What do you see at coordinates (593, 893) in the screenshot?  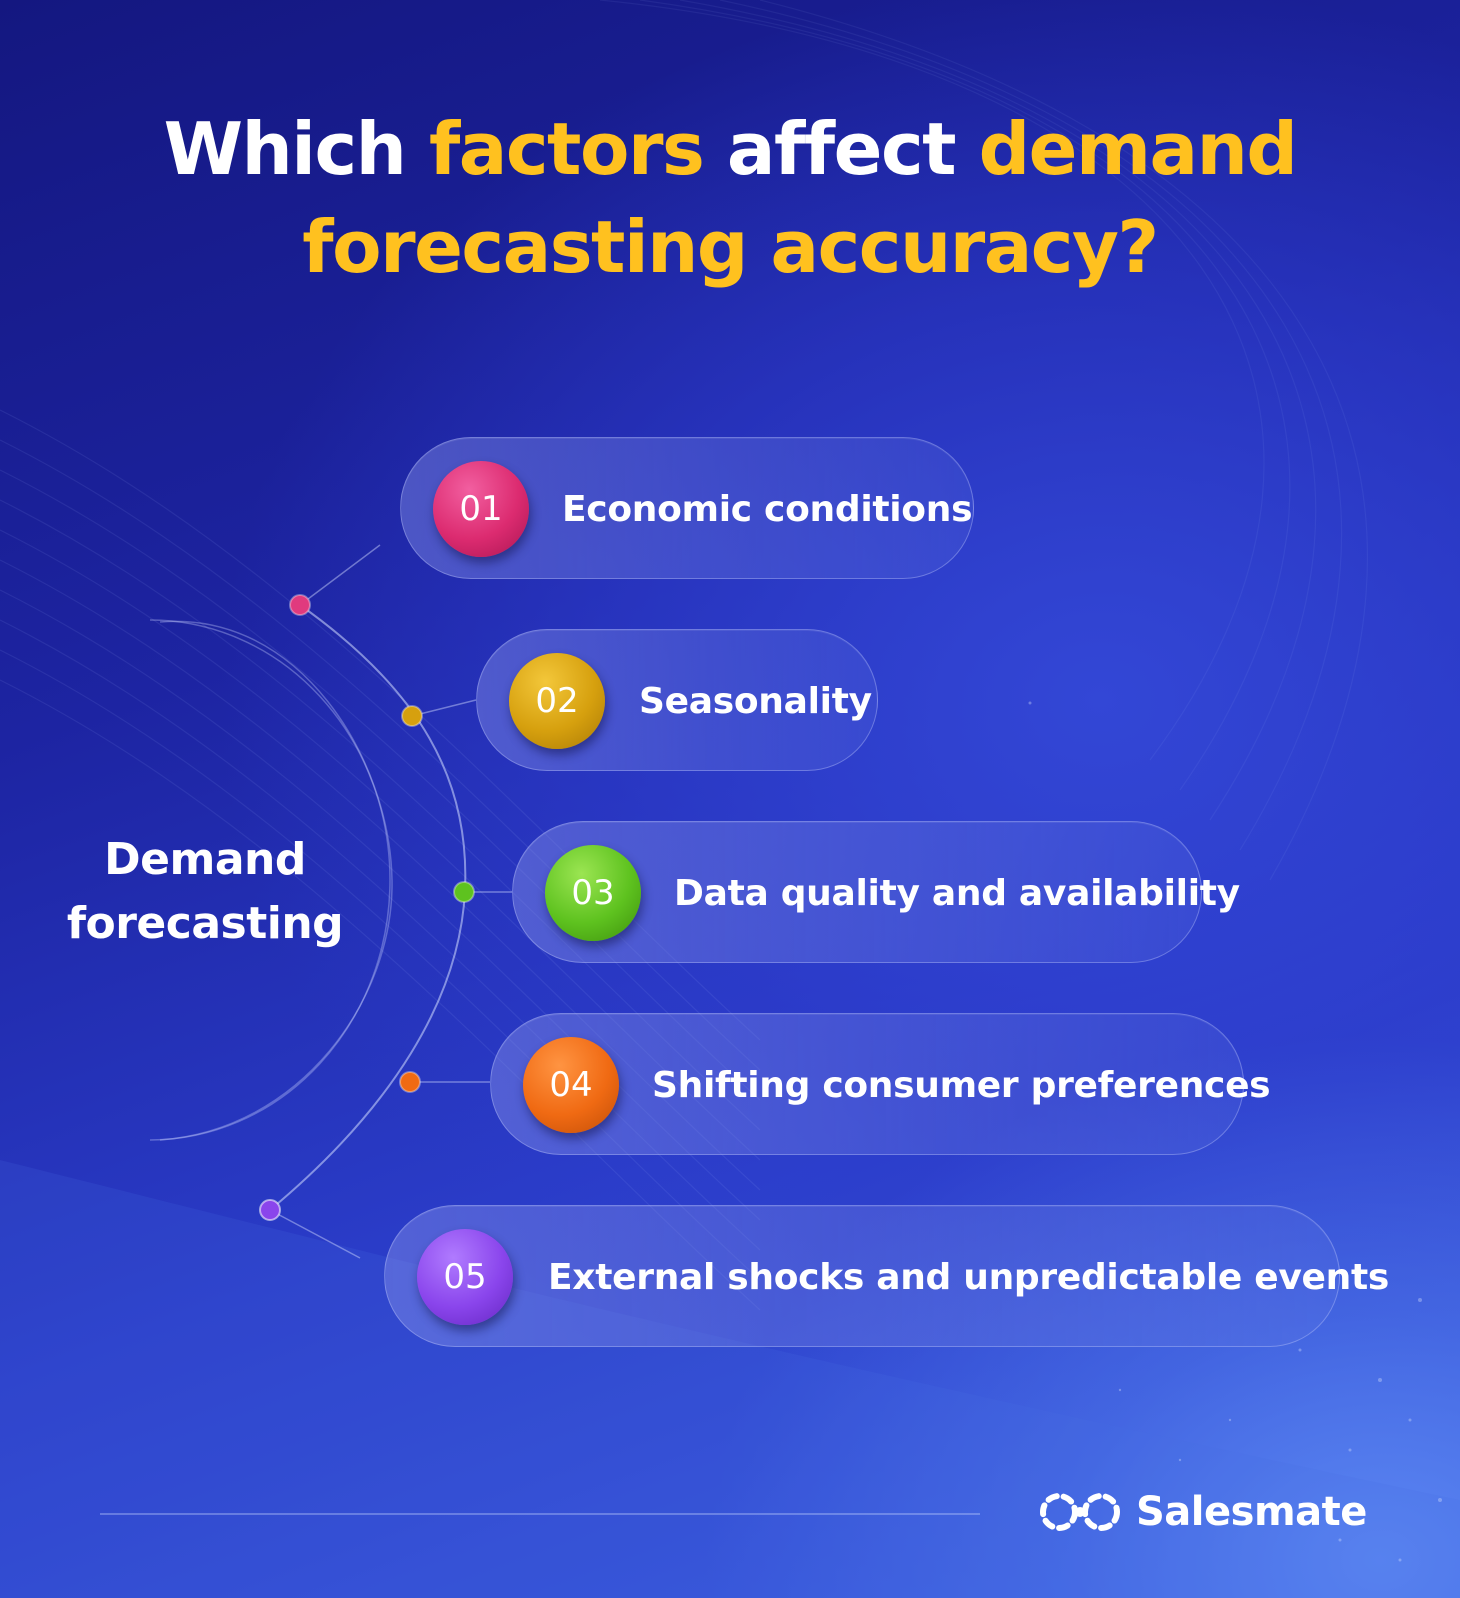 I see `factor-number-badge-3: 03` at bounding box center [593, 893].